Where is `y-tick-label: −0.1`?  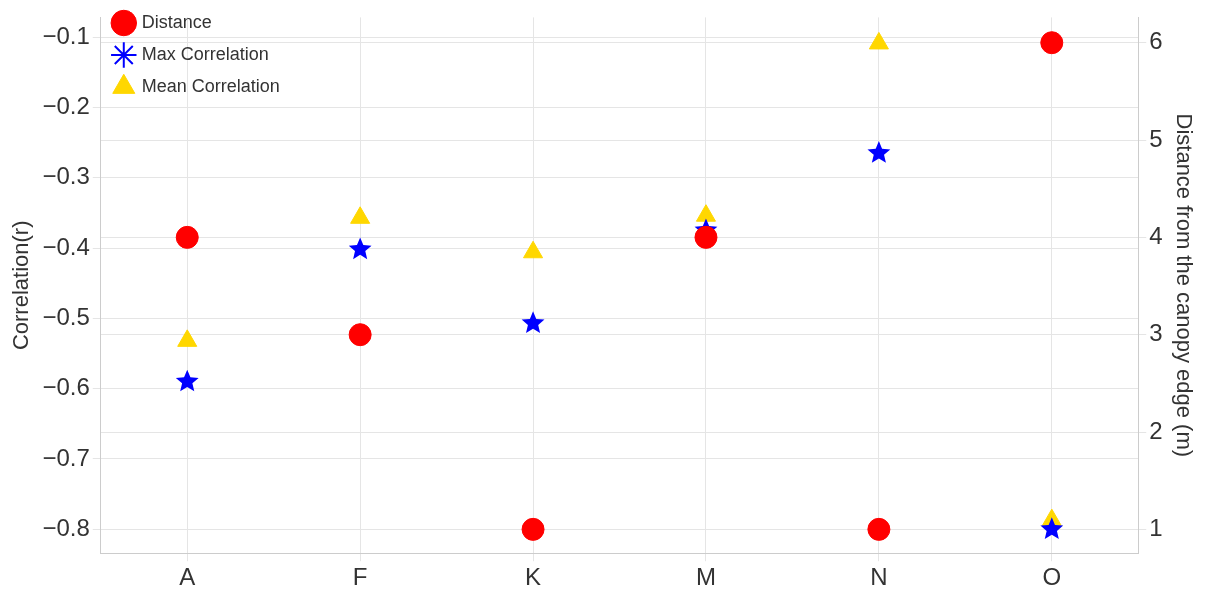 y-tick-label: −0.1 is located at coordinates (66, 35).